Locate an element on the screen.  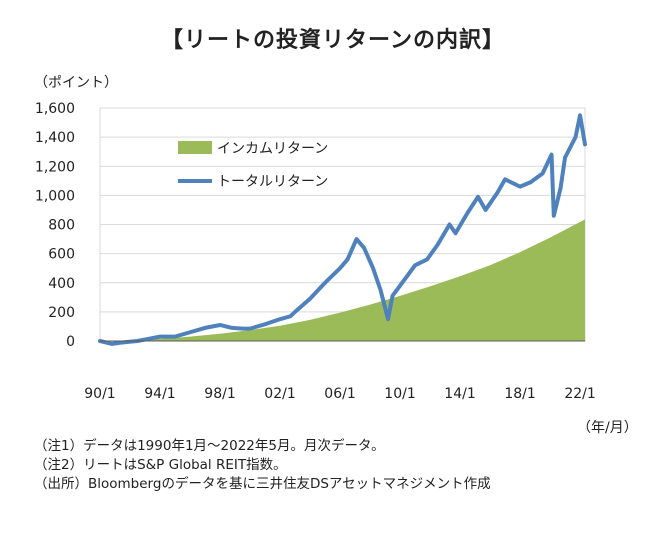
x-tick-label: 06/1 is located at coordinates (339, 394).